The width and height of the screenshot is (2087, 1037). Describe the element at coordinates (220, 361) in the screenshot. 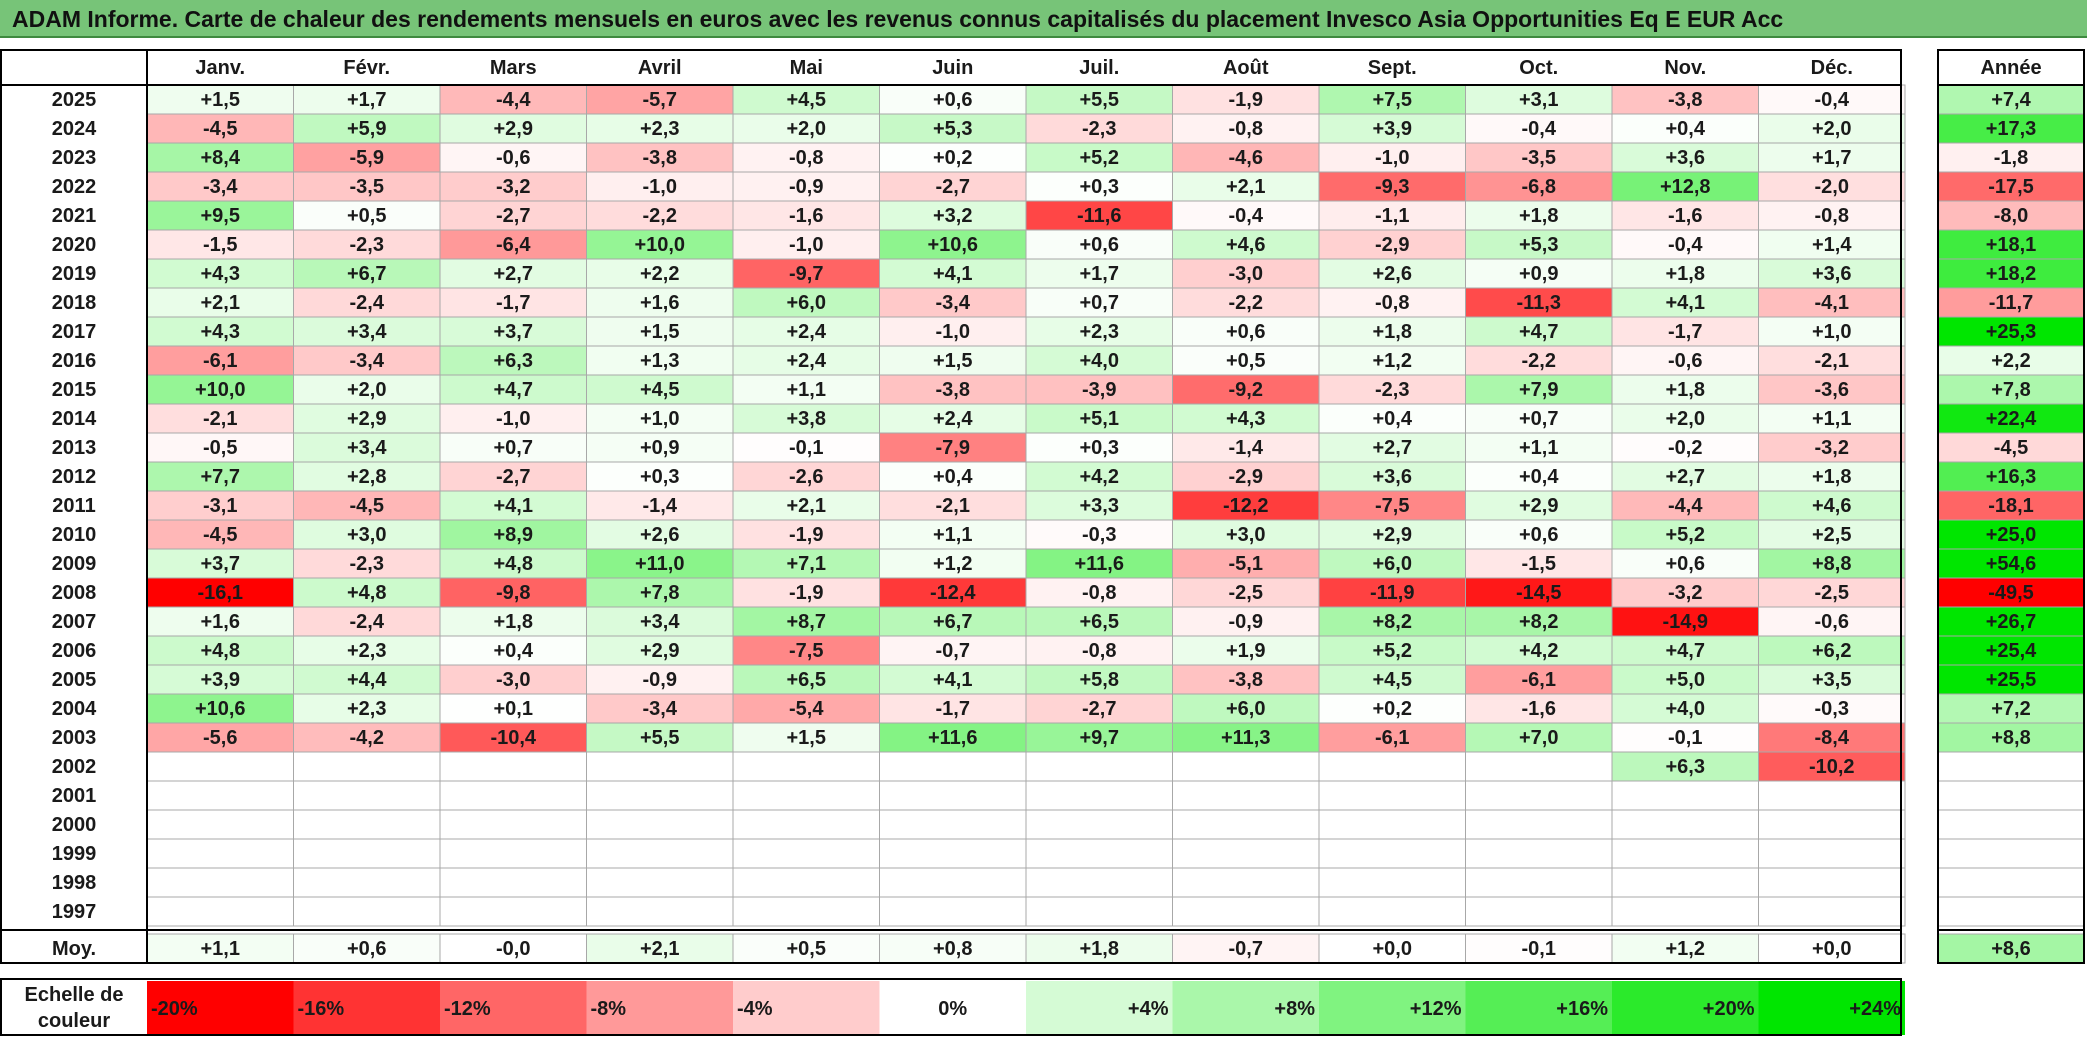

I see `cell-value: -6,1` at that location.